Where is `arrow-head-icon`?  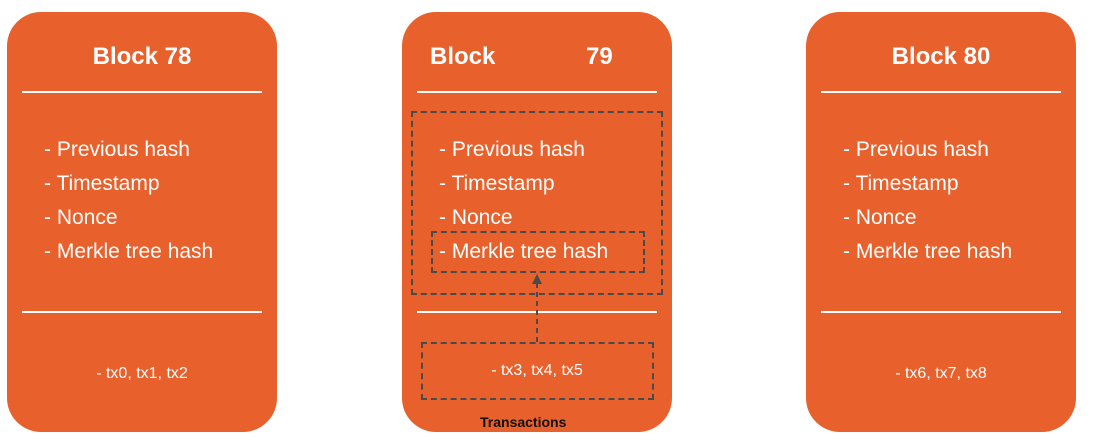 arrow-head-icon is located at coordinates (537, 279).